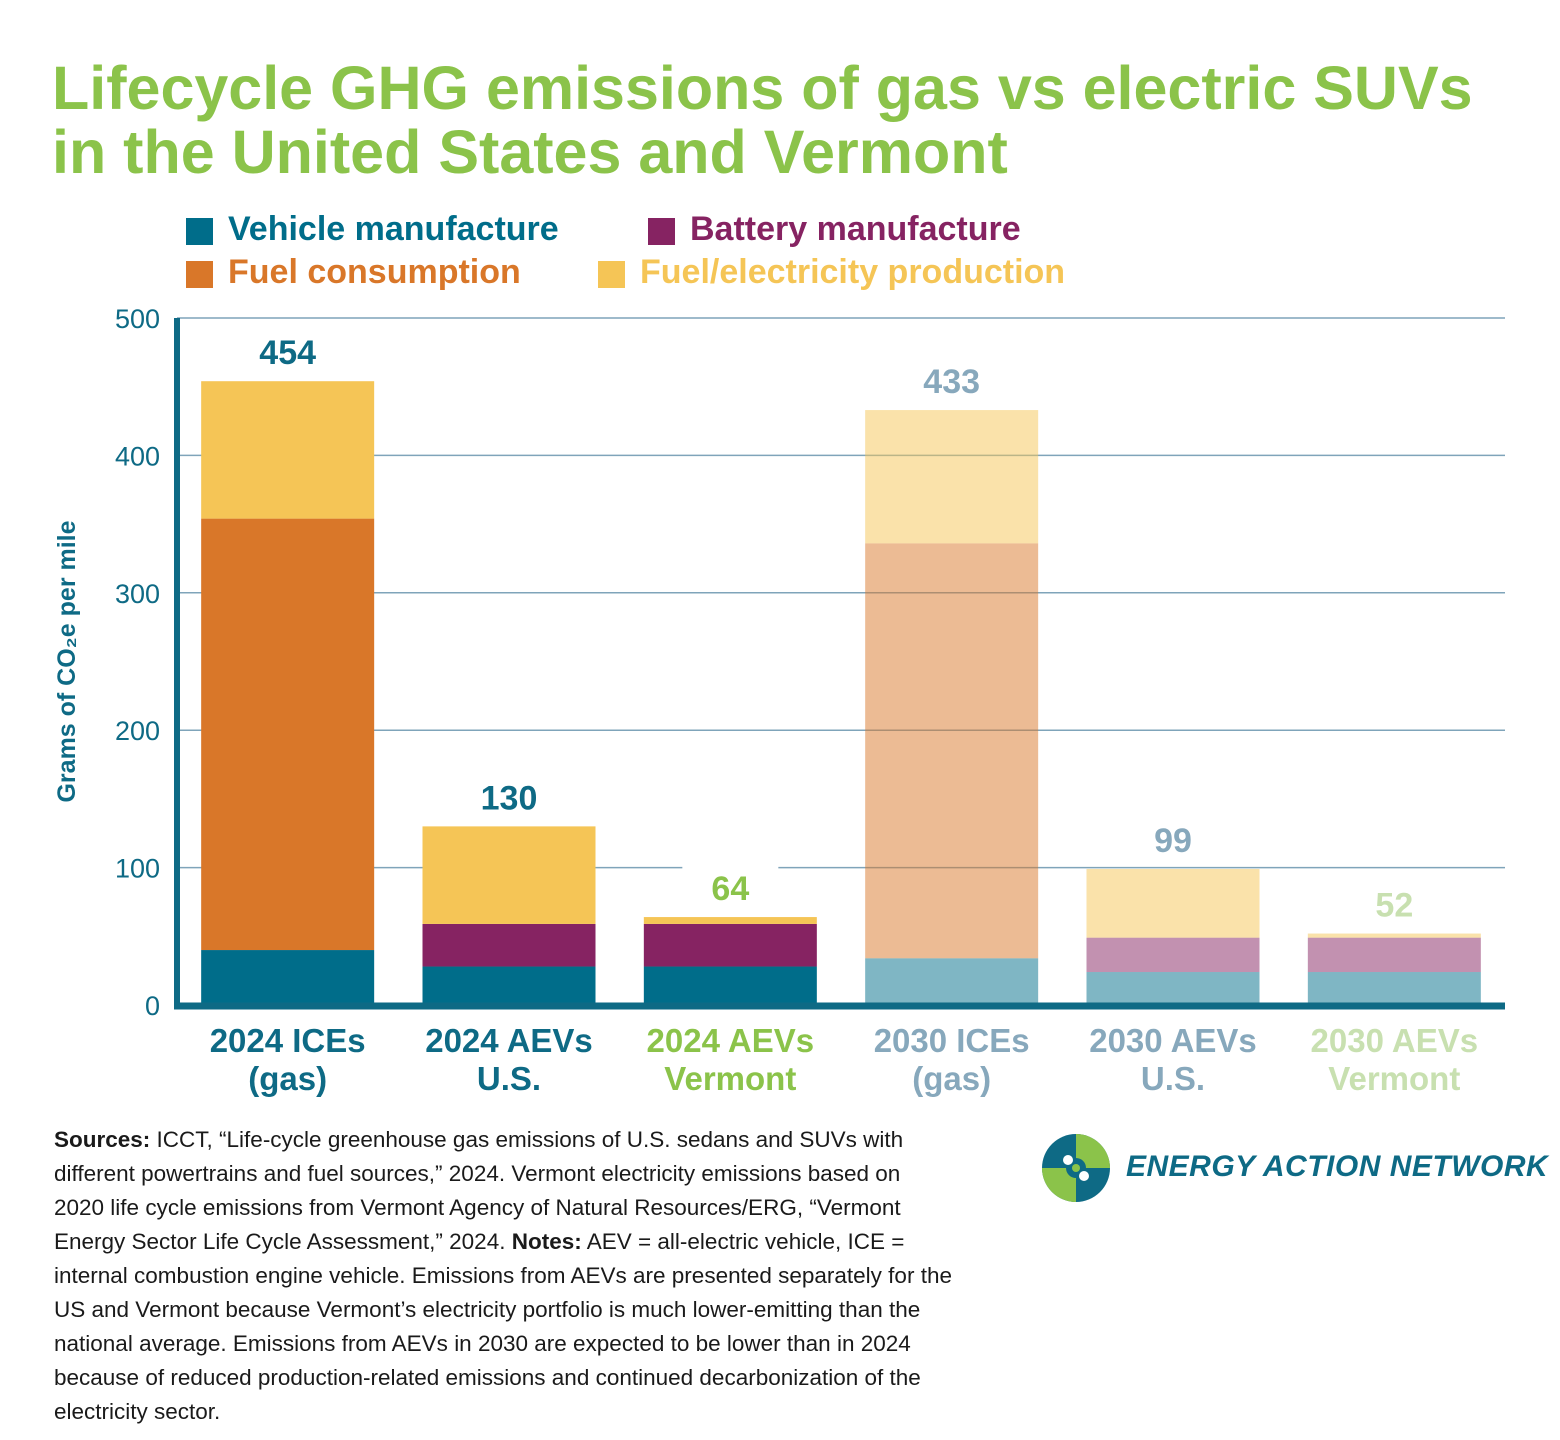 Image resolution: width=1560 pixels, height=1440 pixels. I want to click on logo-text: ENERGY ACTION NETWORK, so click(1337, 1166).